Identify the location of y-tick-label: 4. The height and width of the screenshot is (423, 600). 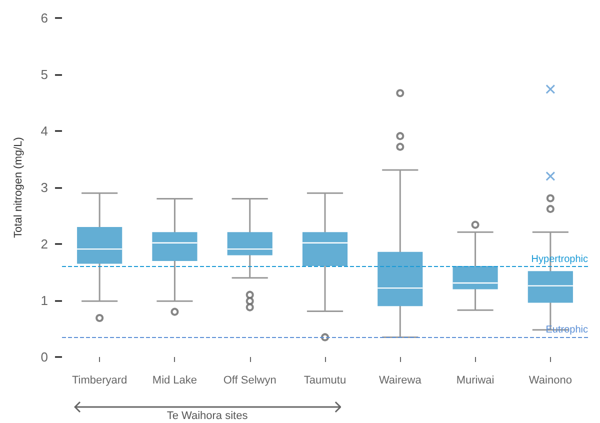
(44, 131).